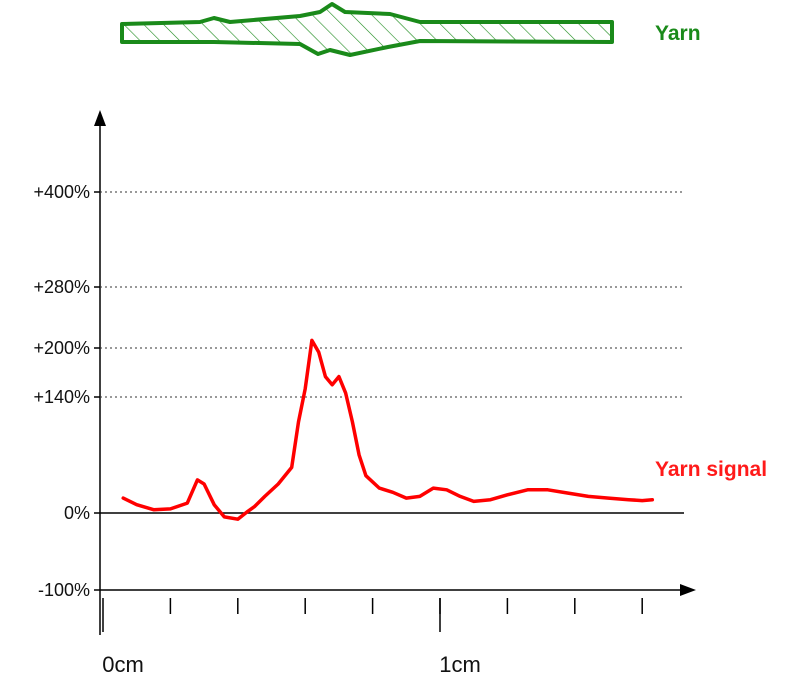 The width and height of the screenshot is (797, 677). What do you see at coordinates (61, 348) in the screenshot?
I see `y-tick-label: +200%` at bounding box center [61, 348].